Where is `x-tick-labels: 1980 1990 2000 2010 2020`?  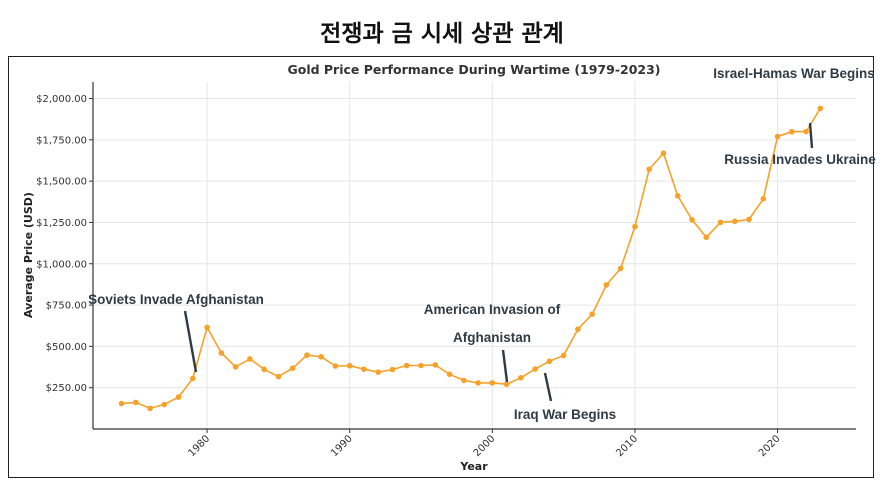 x-tick-labels: 1980 1990 2000 2010 2020 is located at coordinates (484, 444).